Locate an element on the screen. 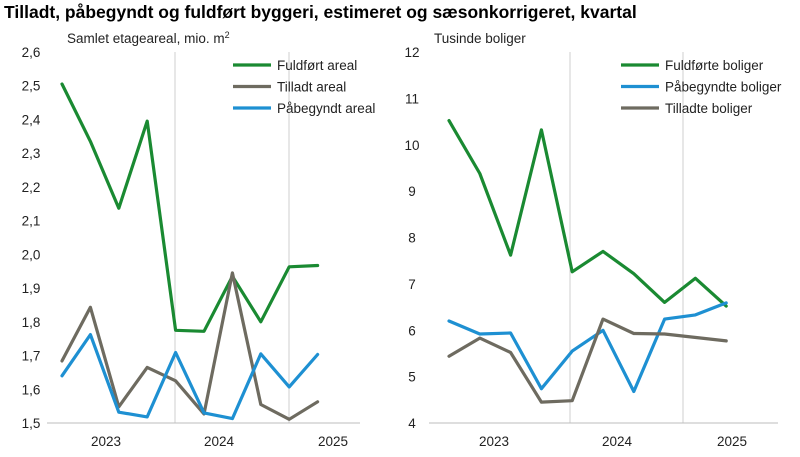  y-tick-label: 2,2 is located at coordinates (31, 187).